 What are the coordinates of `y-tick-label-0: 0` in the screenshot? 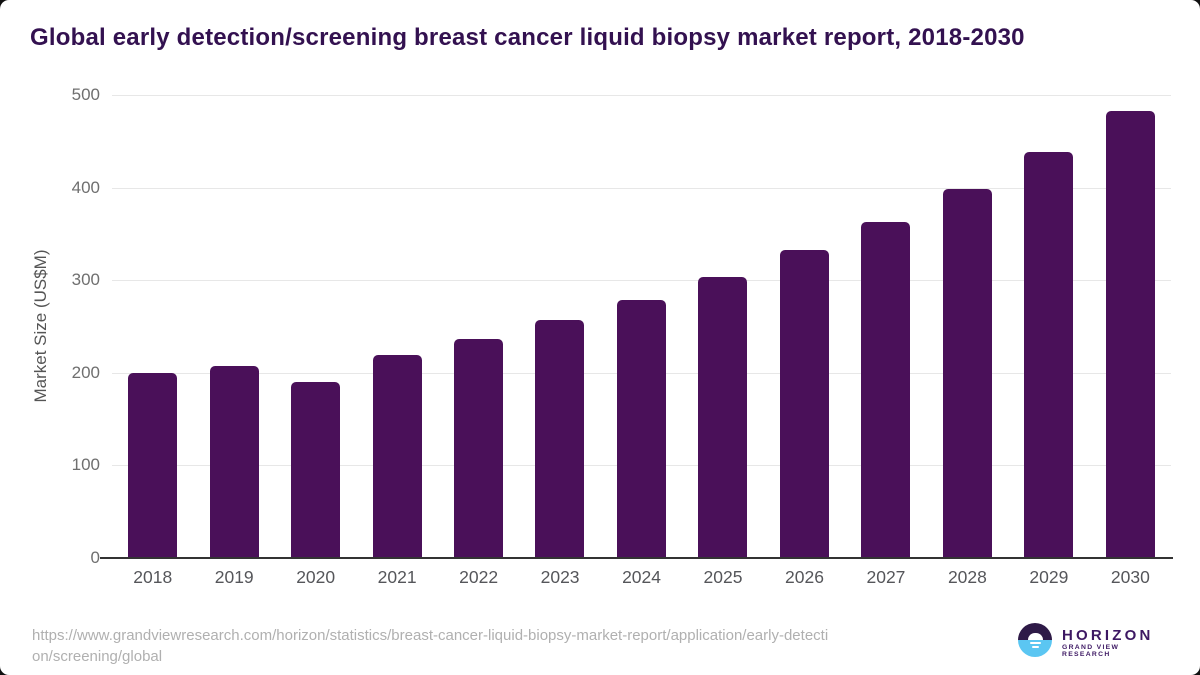 It's located at (95, 557).